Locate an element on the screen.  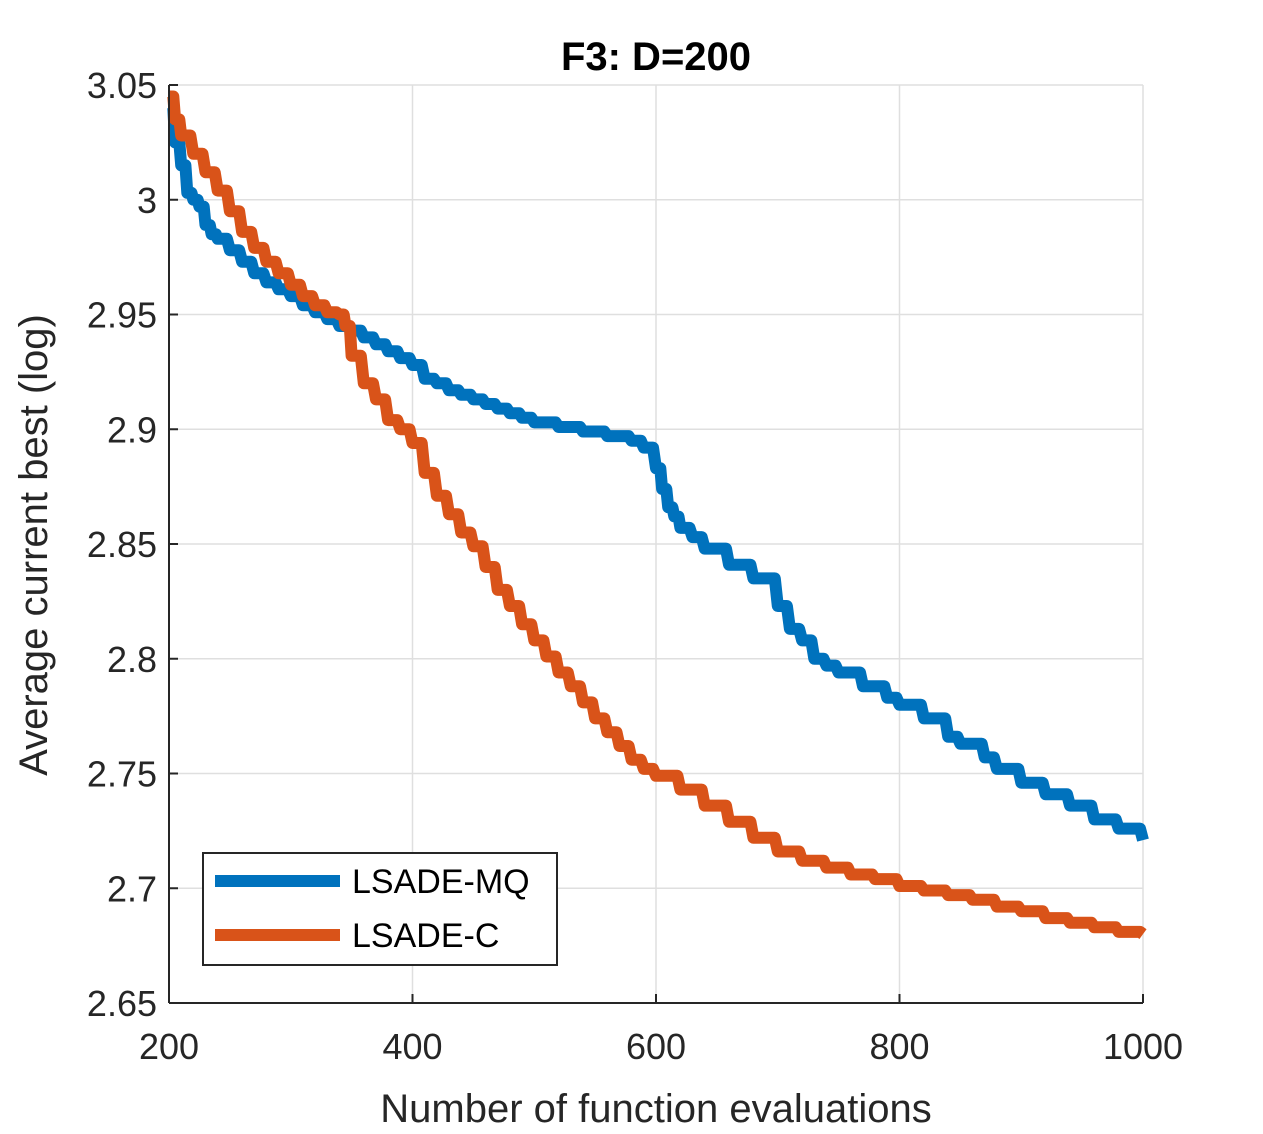
legend-label-lsade-mq: LSADE-MQ is located at coordinates (441, 882).